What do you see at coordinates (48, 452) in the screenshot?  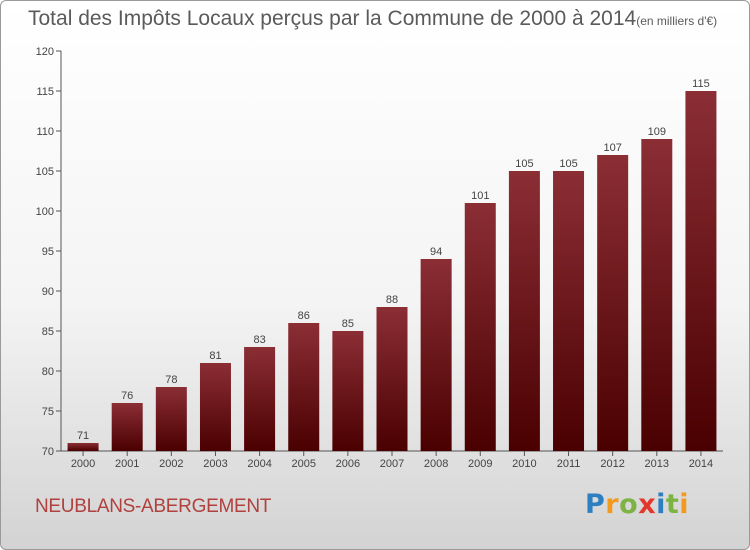 I see `y-tick-label: 70` at bounding box center [48, 452].